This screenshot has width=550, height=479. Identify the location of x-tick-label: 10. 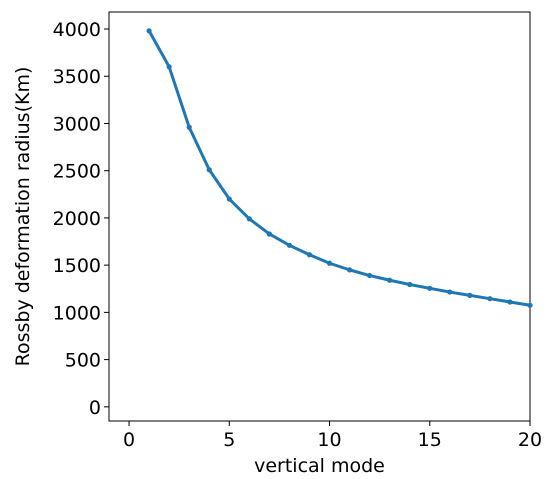
(329, 440).